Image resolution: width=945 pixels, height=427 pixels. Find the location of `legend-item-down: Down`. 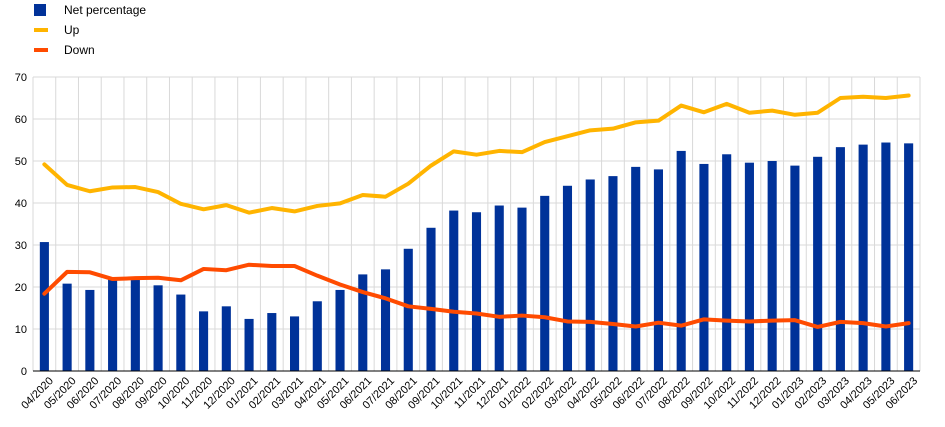

legend-item-down: Down is located at coordinates (90, 50).